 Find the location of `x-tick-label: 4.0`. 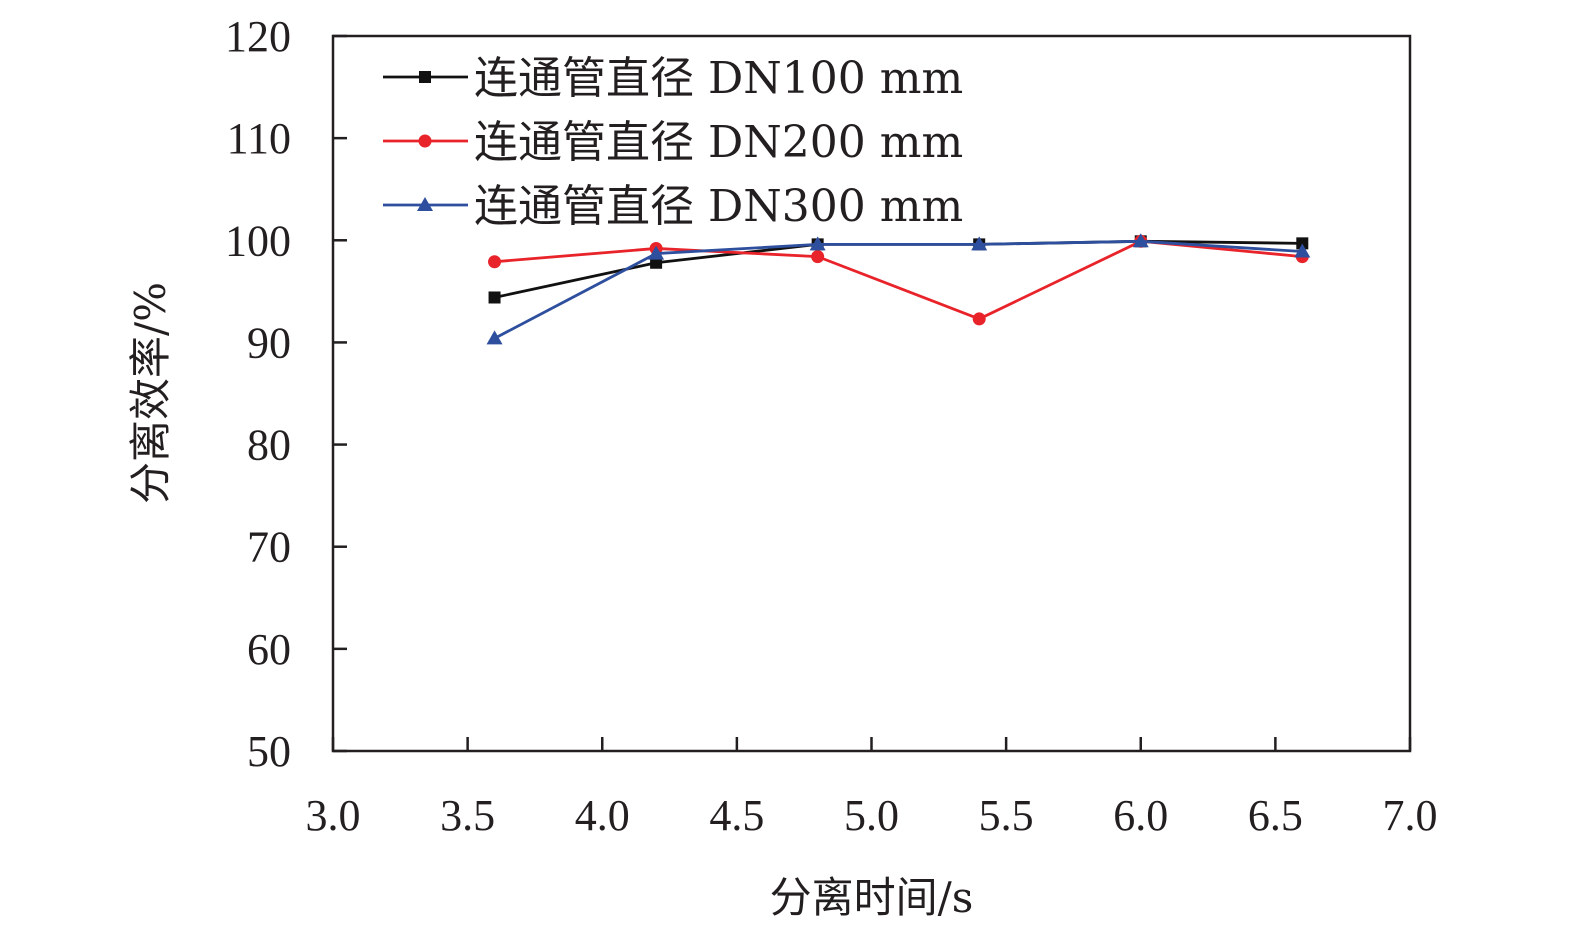

x-tick-label: 4.0 is located at coordinates (602, 815).